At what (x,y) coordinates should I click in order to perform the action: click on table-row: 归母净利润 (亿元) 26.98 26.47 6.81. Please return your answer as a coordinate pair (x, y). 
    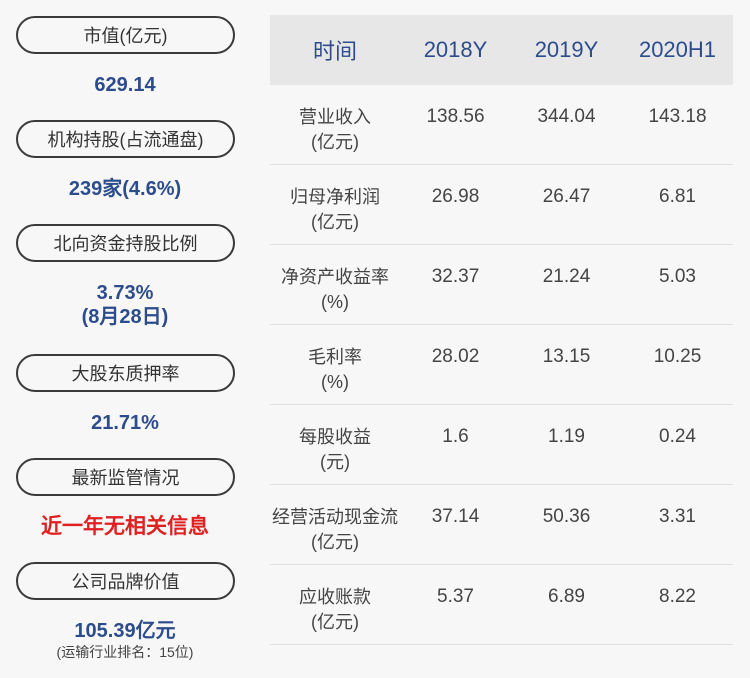
    Looking at the image, I should click on (501, 205).